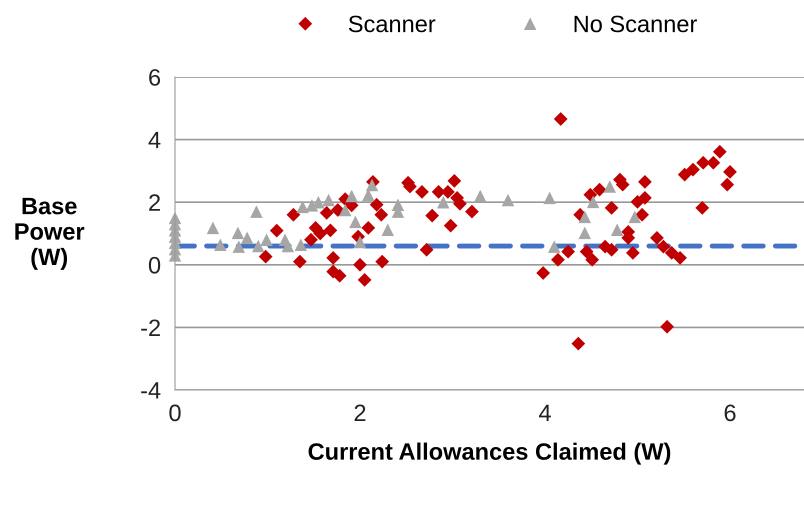 This screenshot has height=509, width=804. Describe the element at coordinates (730, 413) in the screenshot. I see `x-tick-label: 6` at that location.